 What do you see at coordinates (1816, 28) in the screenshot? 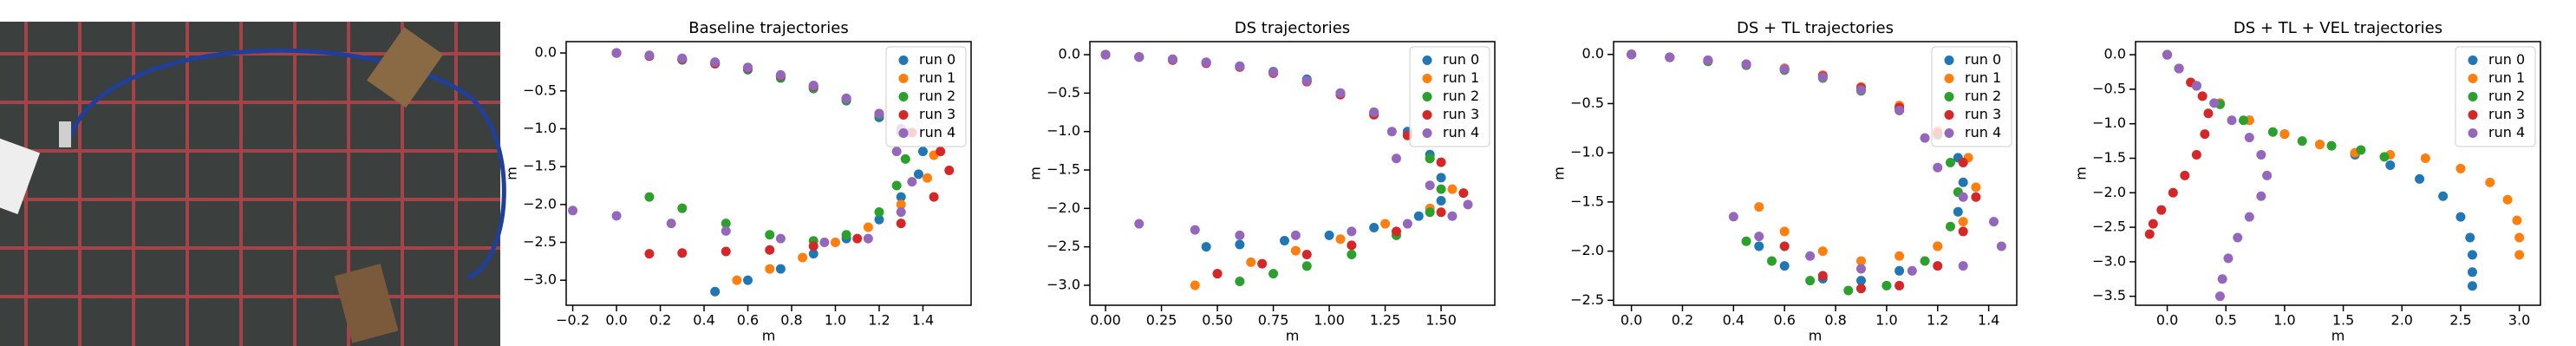
I see `chart-title: DS + TL trajectories` at bounding box center [1816, 28].